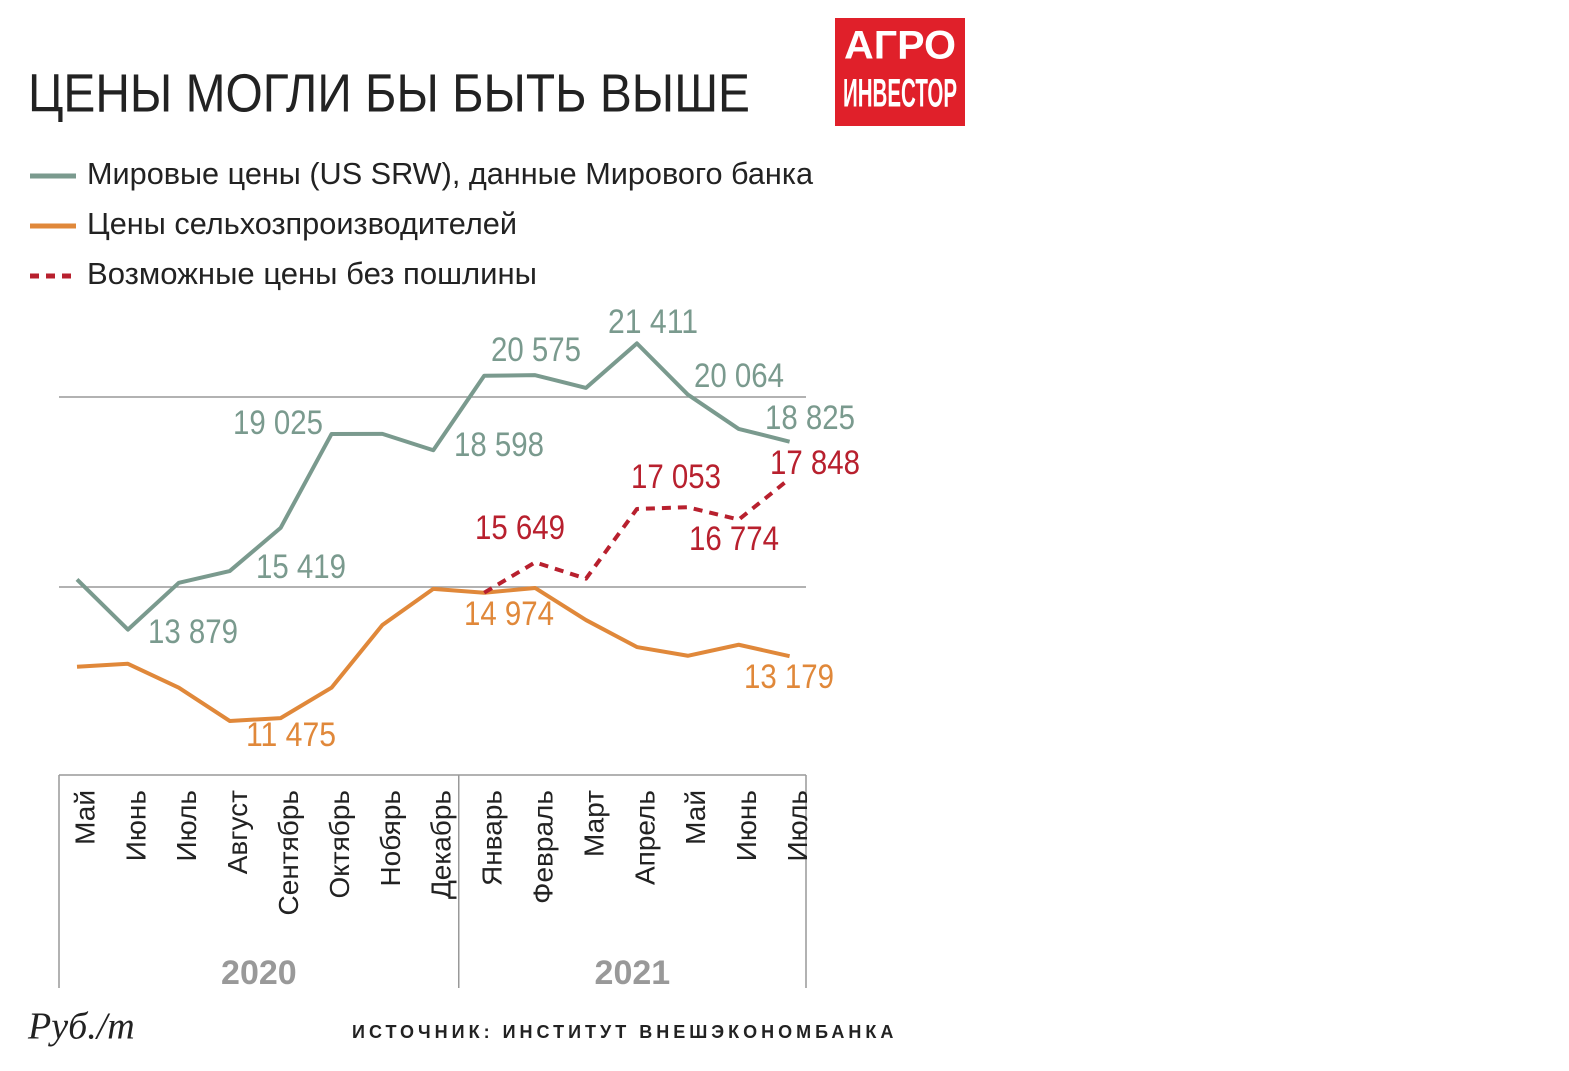 This screenshot has width=1569, height=1071. I want to click on logo-box, so click(900, 72).